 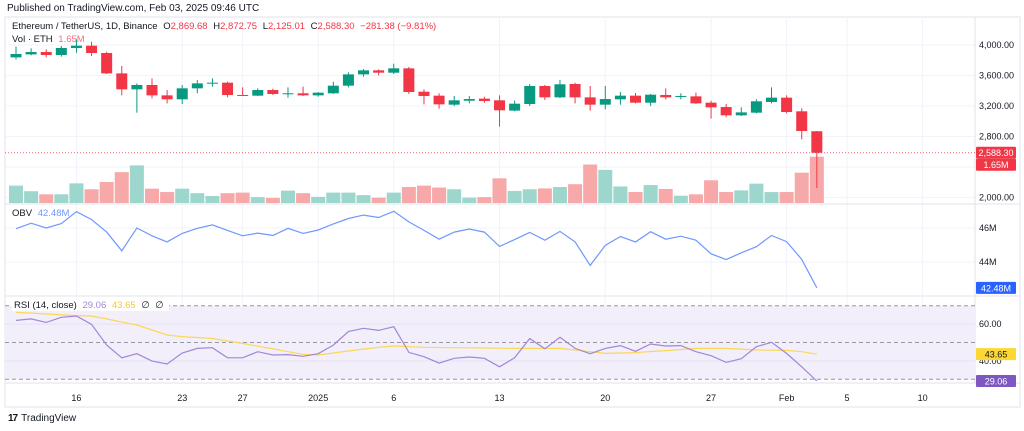 What do you see at coordinates (336, 26) in the screenshot?
I see `close-value: 2,588.30` at bounding box center [336, 26].